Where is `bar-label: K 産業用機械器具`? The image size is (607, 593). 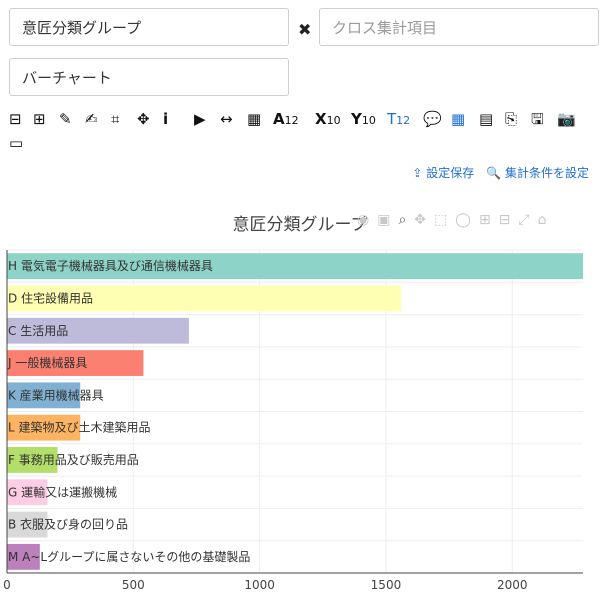 bar-label: K 産業用機械器具 is located at coordinates (56, 394).